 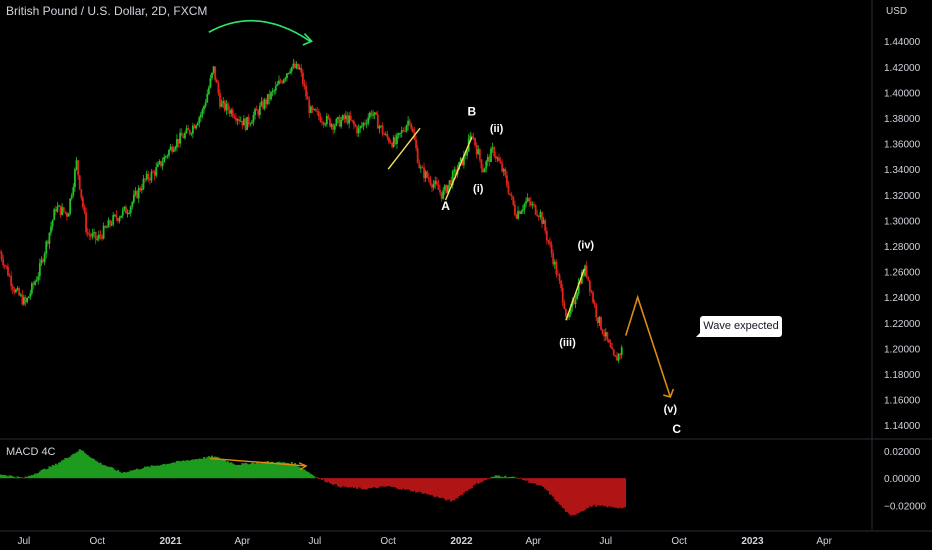 I want to click on macd-tick-label: 0.02000, so click(x=902, y=452).